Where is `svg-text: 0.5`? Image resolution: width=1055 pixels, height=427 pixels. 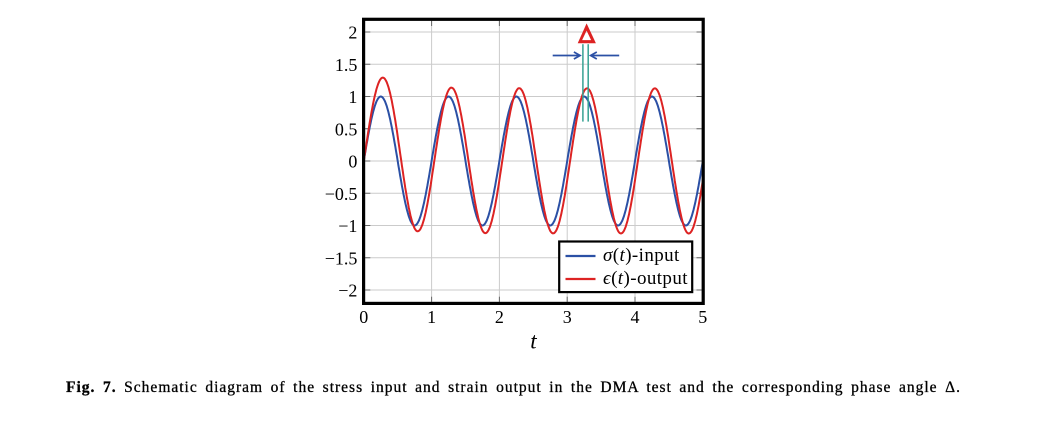 svg-text: 0.5 is located at coordinates (346, 129).